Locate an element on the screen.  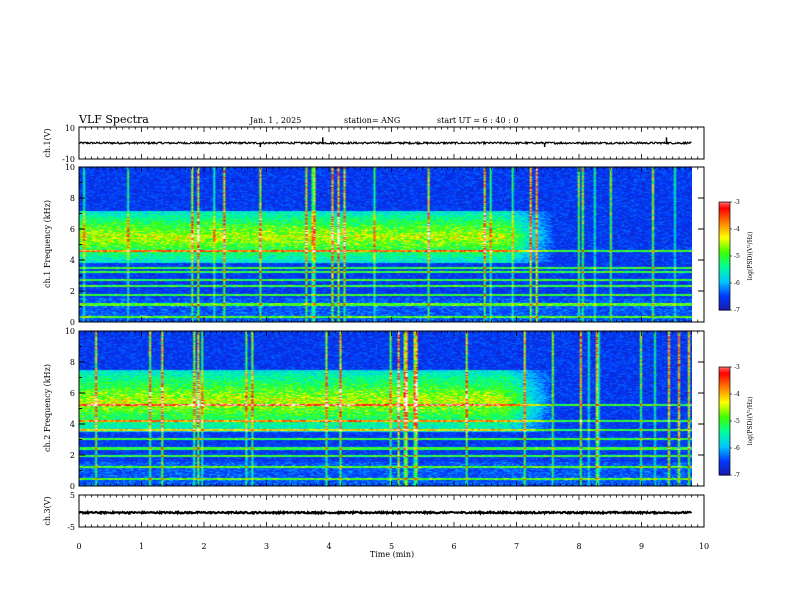
ch2-spectrogram-ylabel: ch.2 Frequency (kHz) is located at coordinates (47, 408).